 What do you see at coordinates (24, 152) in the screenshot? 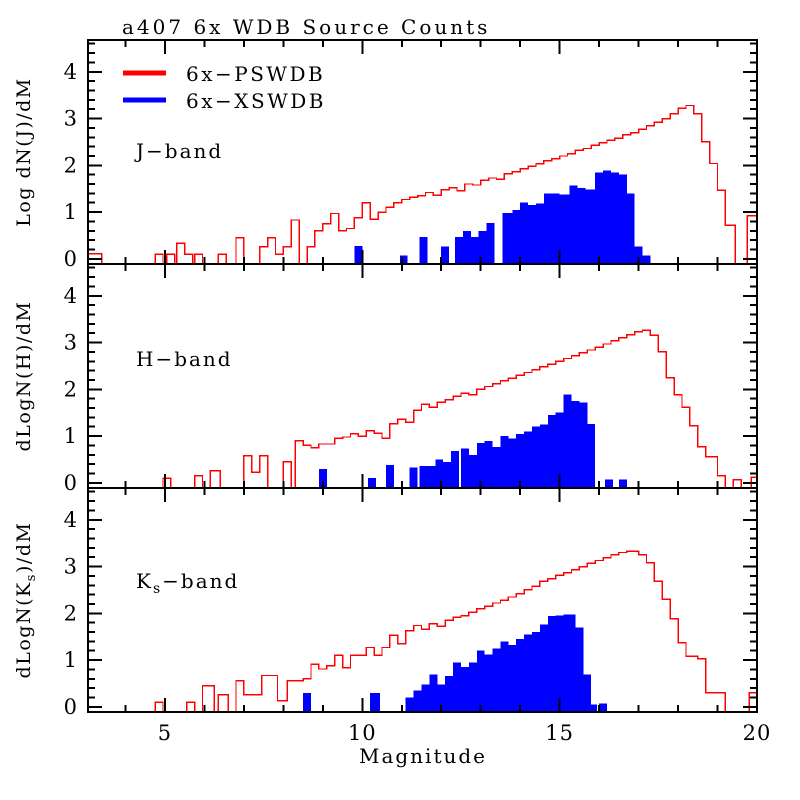
I see `y-axis-title-jband: Log dN(J)/dM` at bounding box center [24, 152].